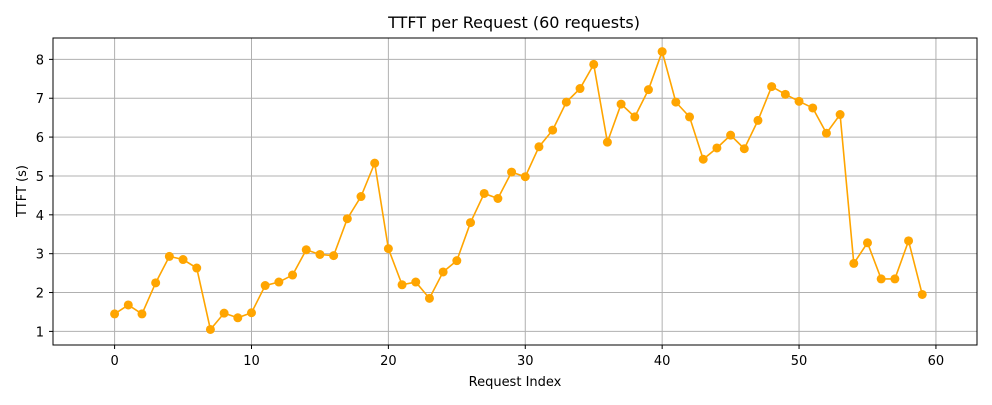  What do you see at coordinates (251, 361) in the screenshot?
I see `x-tick-label: 10` at bounding box center [251, 361].